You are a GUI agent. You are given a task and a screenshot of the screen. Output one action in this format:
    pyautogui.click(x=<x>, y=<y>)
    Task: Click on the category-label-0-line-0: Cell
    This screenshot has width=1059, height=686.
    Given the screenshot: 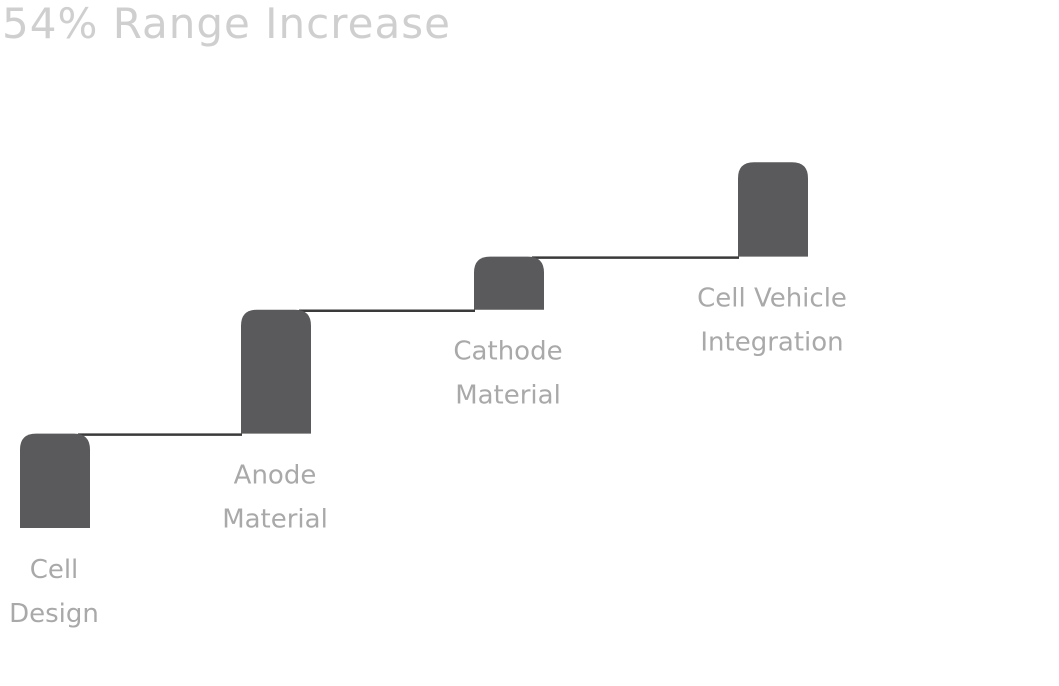 What is the action you would take?
    pyautogui.click(x=54, y=570)
    